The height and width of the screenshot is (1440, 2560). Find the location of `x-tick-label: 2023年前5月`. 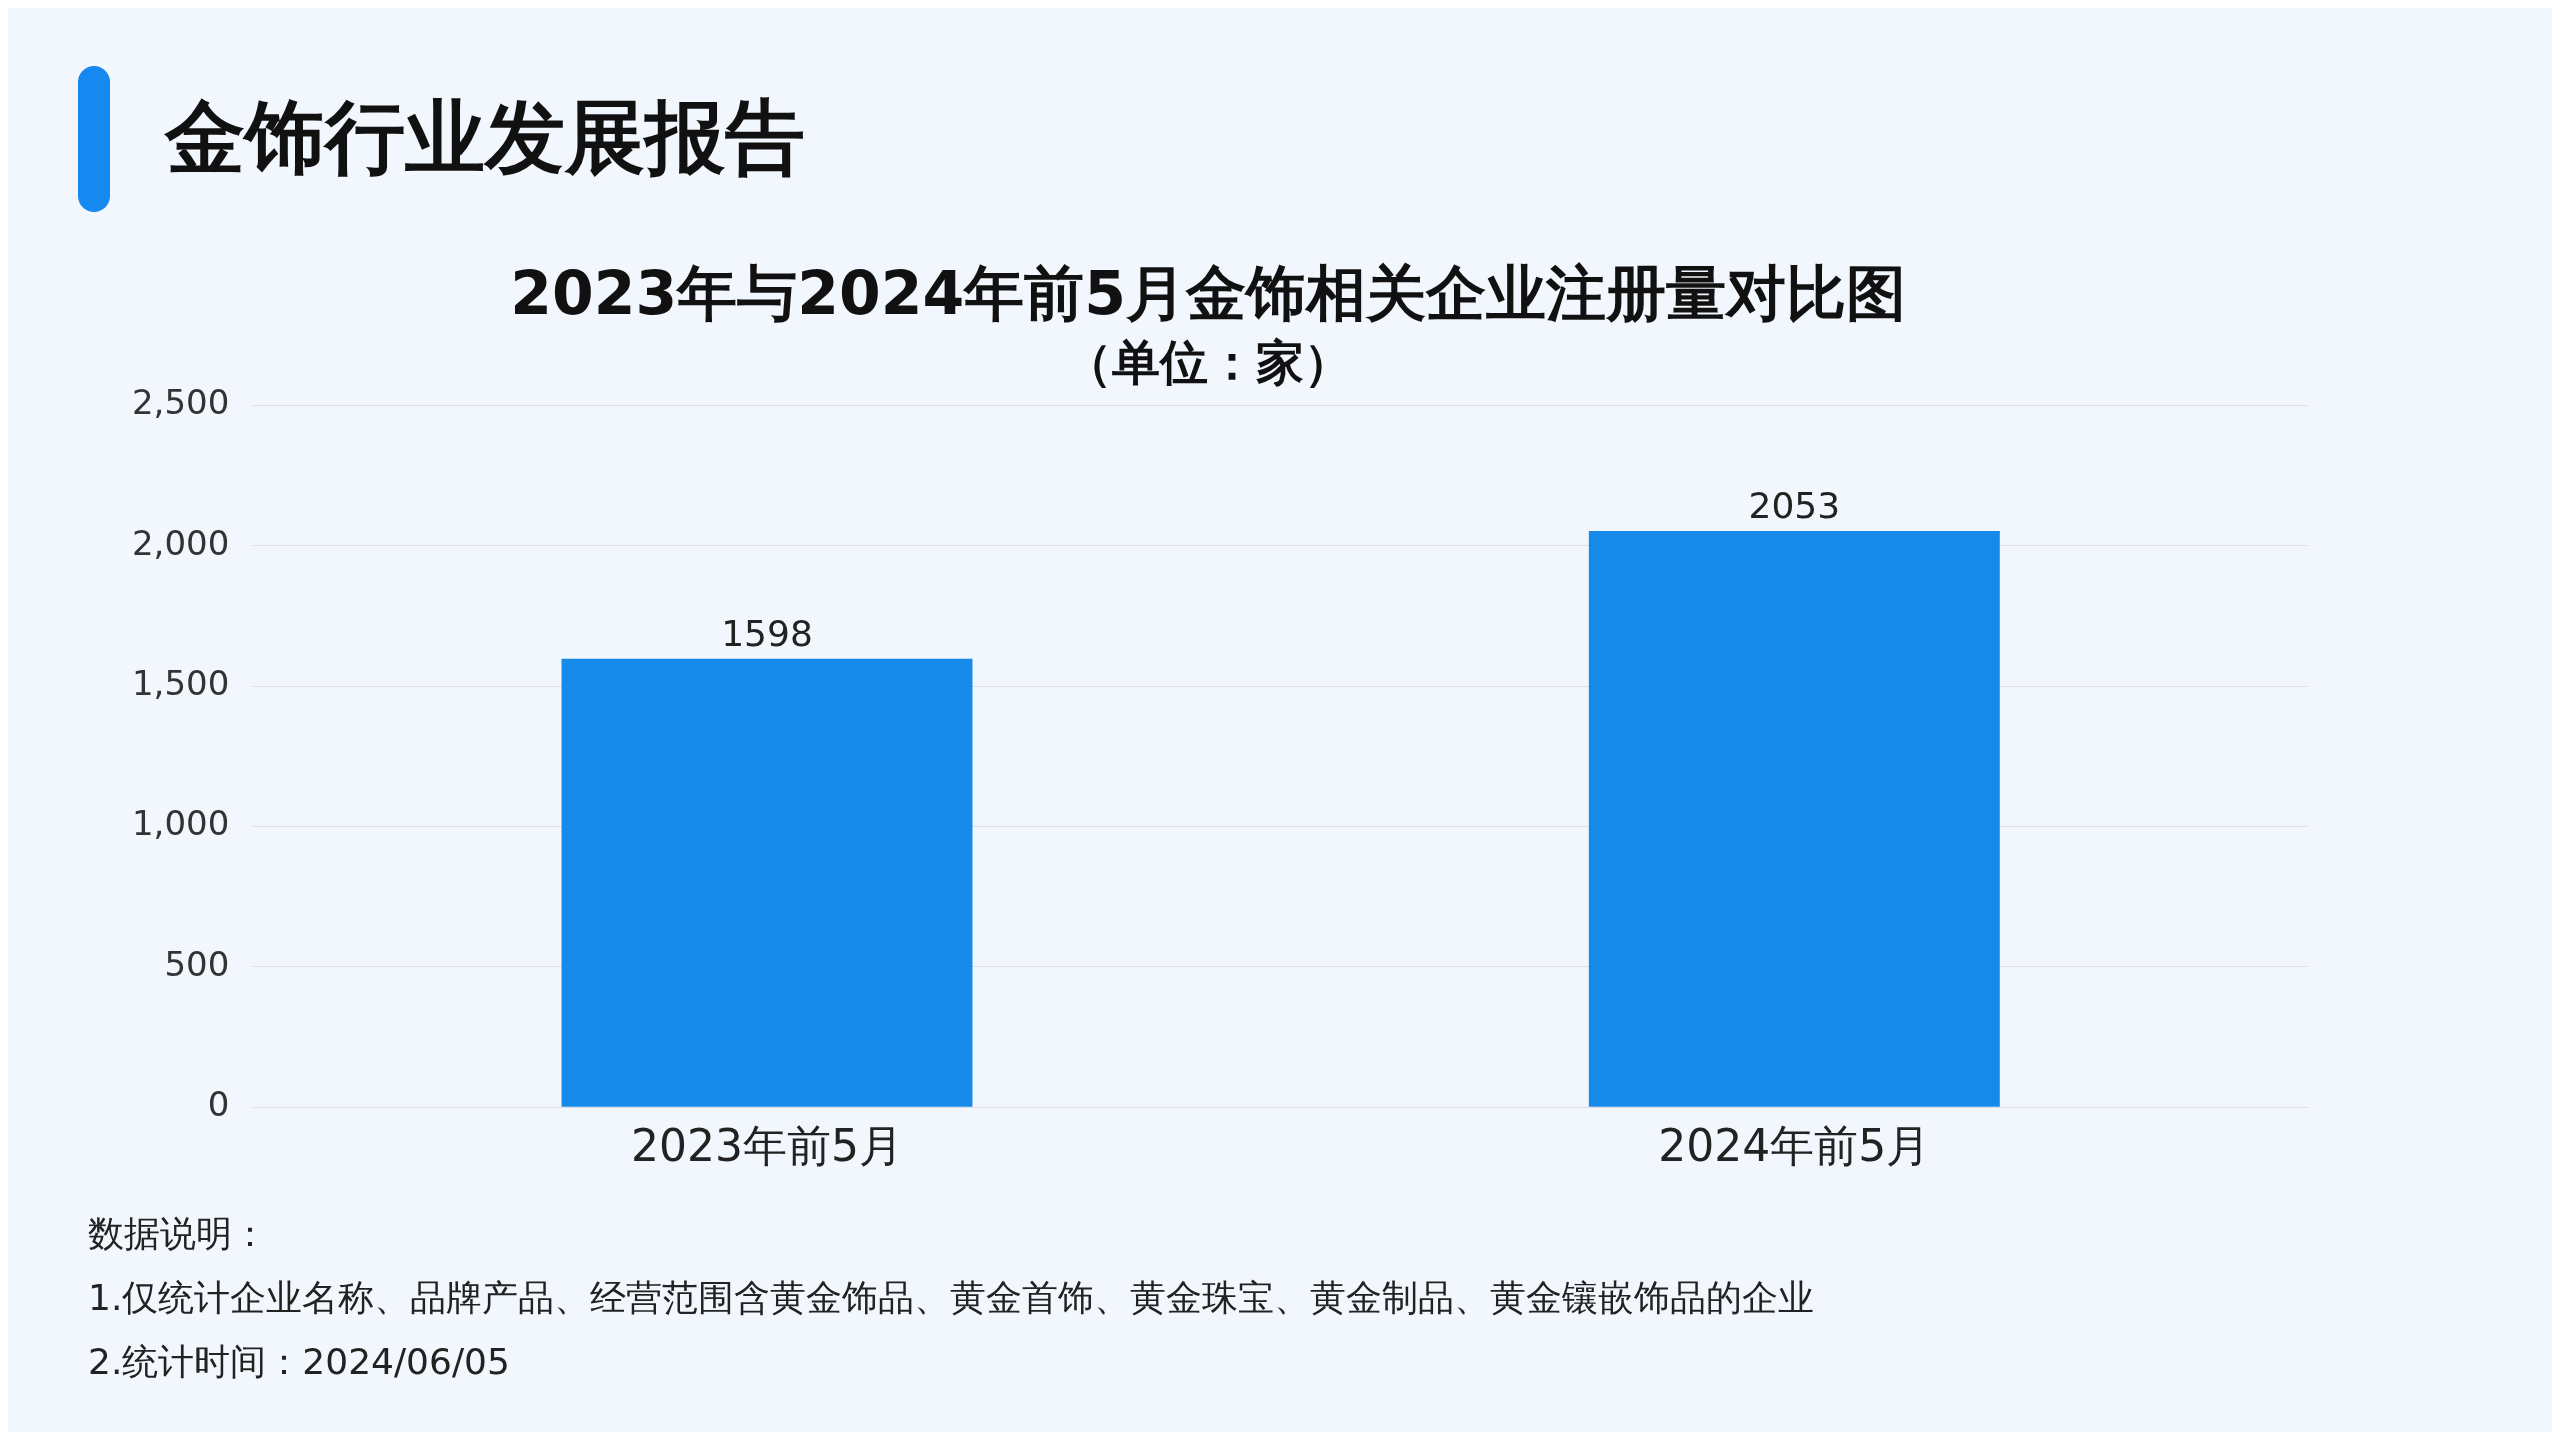

x-tick-label: 2023年前5月 is located at coordinates (767, 1146).